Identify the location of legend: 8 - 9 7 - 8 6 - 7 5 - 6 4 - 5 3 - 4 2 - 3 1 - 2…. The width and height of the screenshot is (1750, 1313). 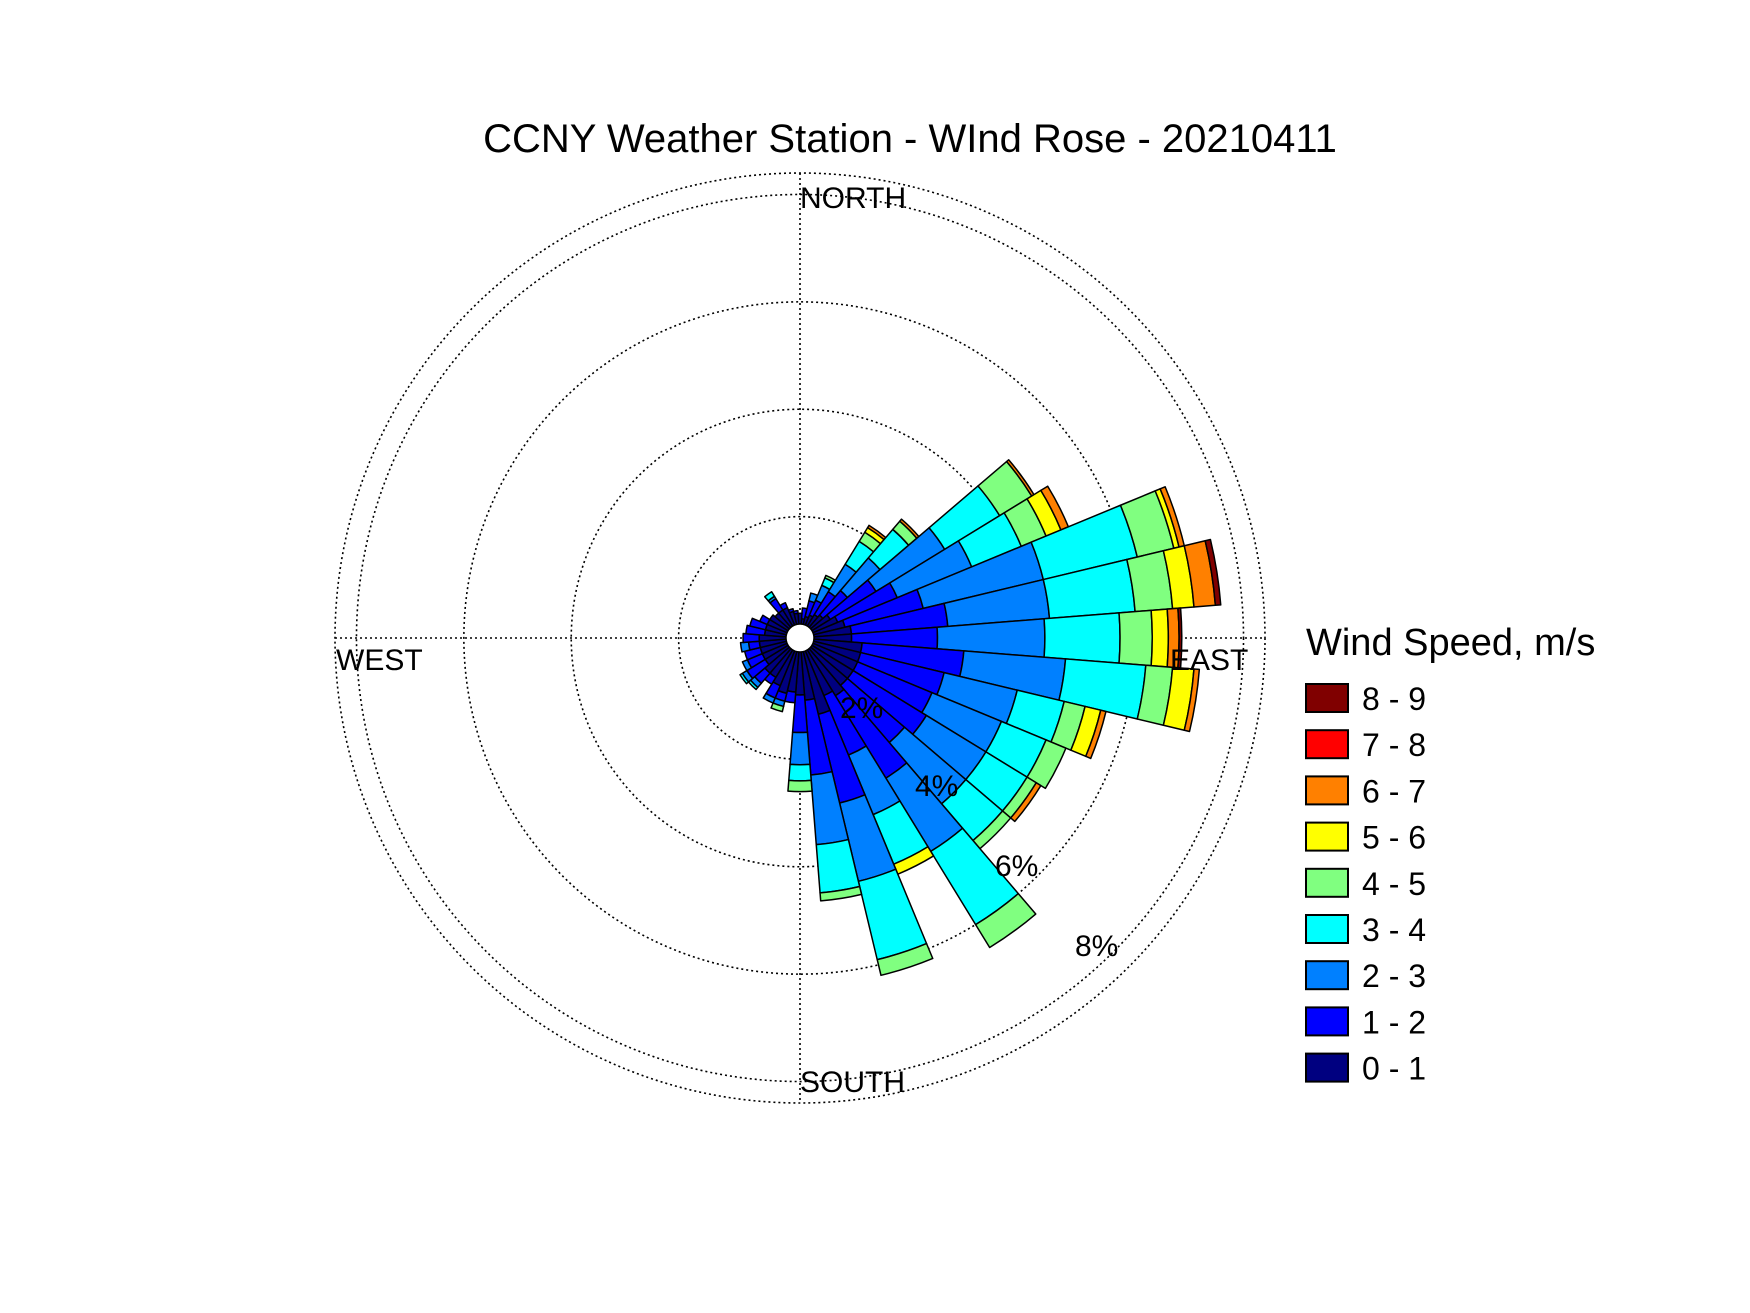
(1365, 884).